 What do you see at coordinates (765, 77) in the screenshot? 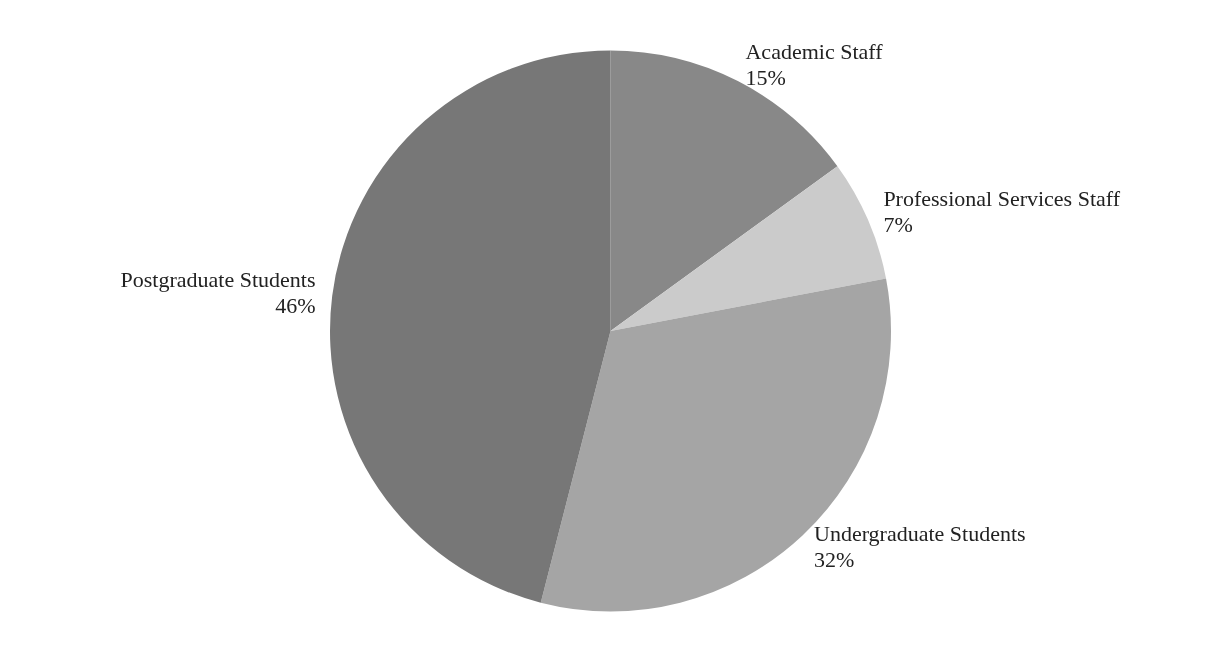
I see `data-label: 15%` at bounding box center [765, 77].